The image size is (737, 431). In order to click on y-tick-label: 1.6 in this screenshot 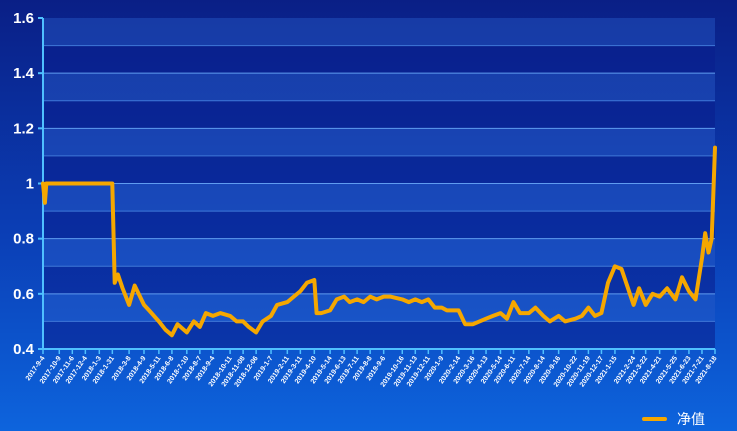, I will do `click(23, 18)`.